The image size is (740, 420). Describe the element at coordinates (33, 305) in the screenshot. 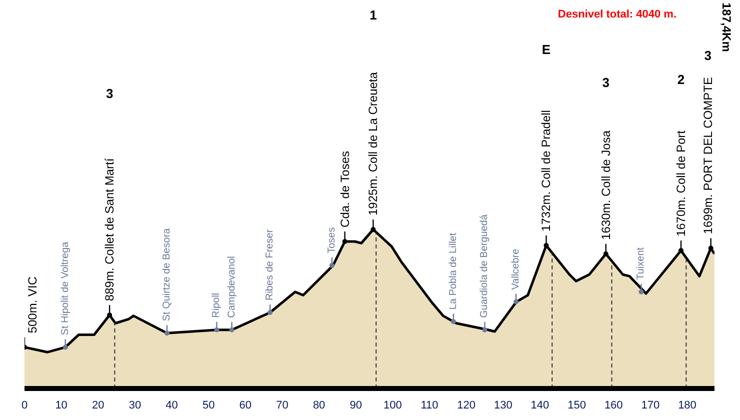

I see `data-label: 500m. VIC` at that location.